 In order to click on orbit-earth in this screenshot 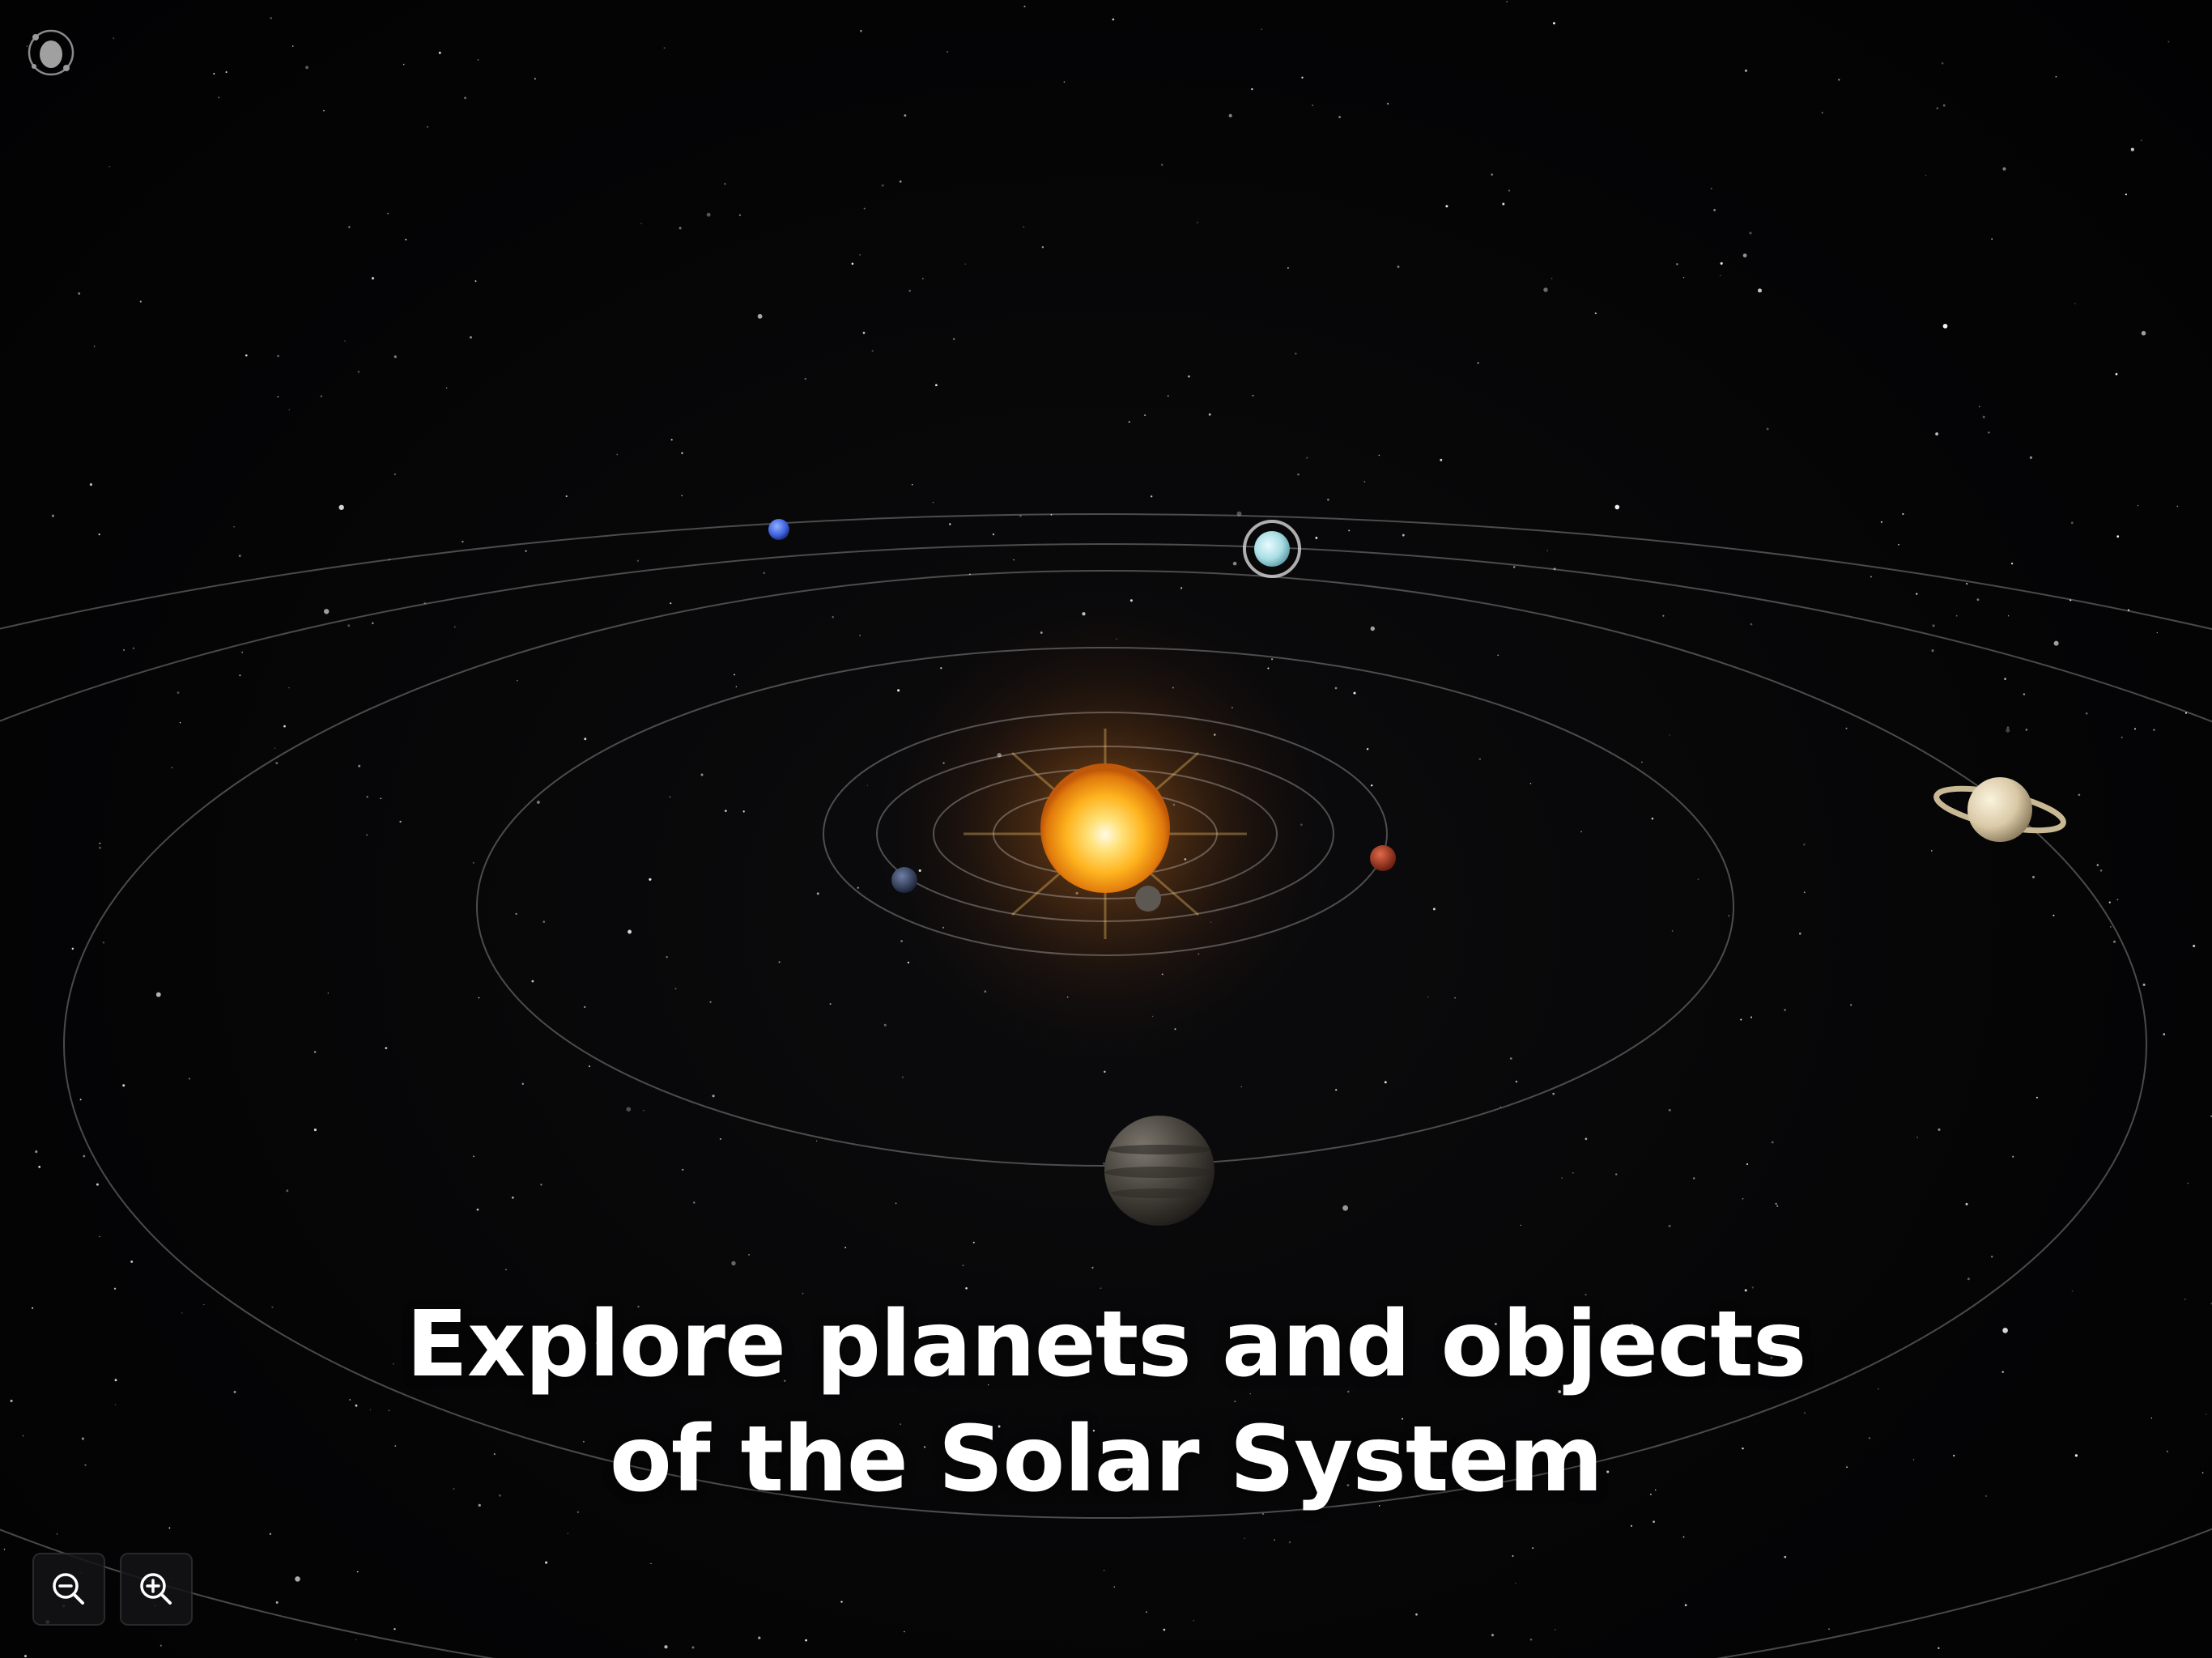, I will do `click(1105, 834)`.